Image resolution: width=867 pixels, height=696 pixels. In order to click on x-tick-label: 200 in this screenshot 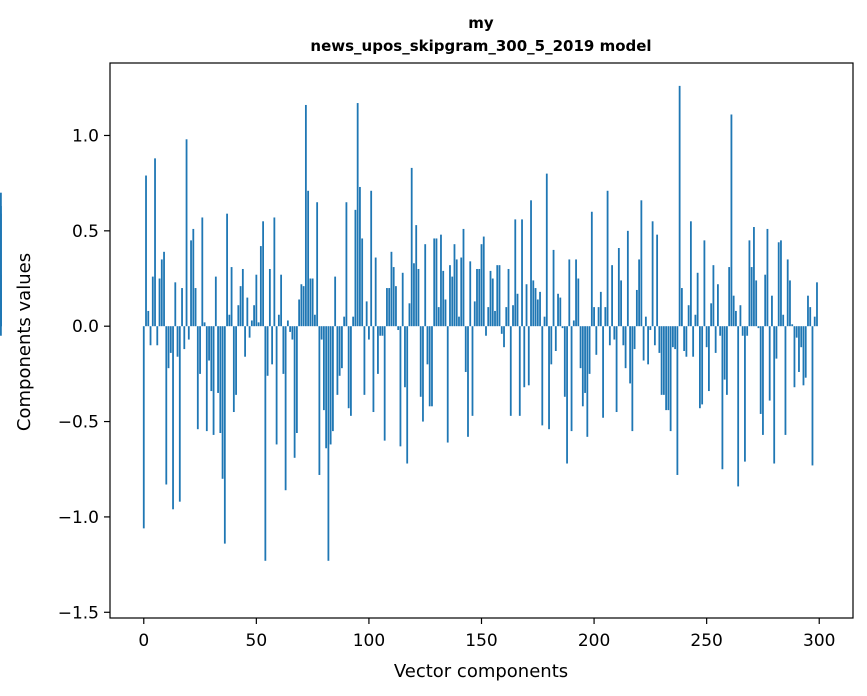, I will do `click(594, 641)`.